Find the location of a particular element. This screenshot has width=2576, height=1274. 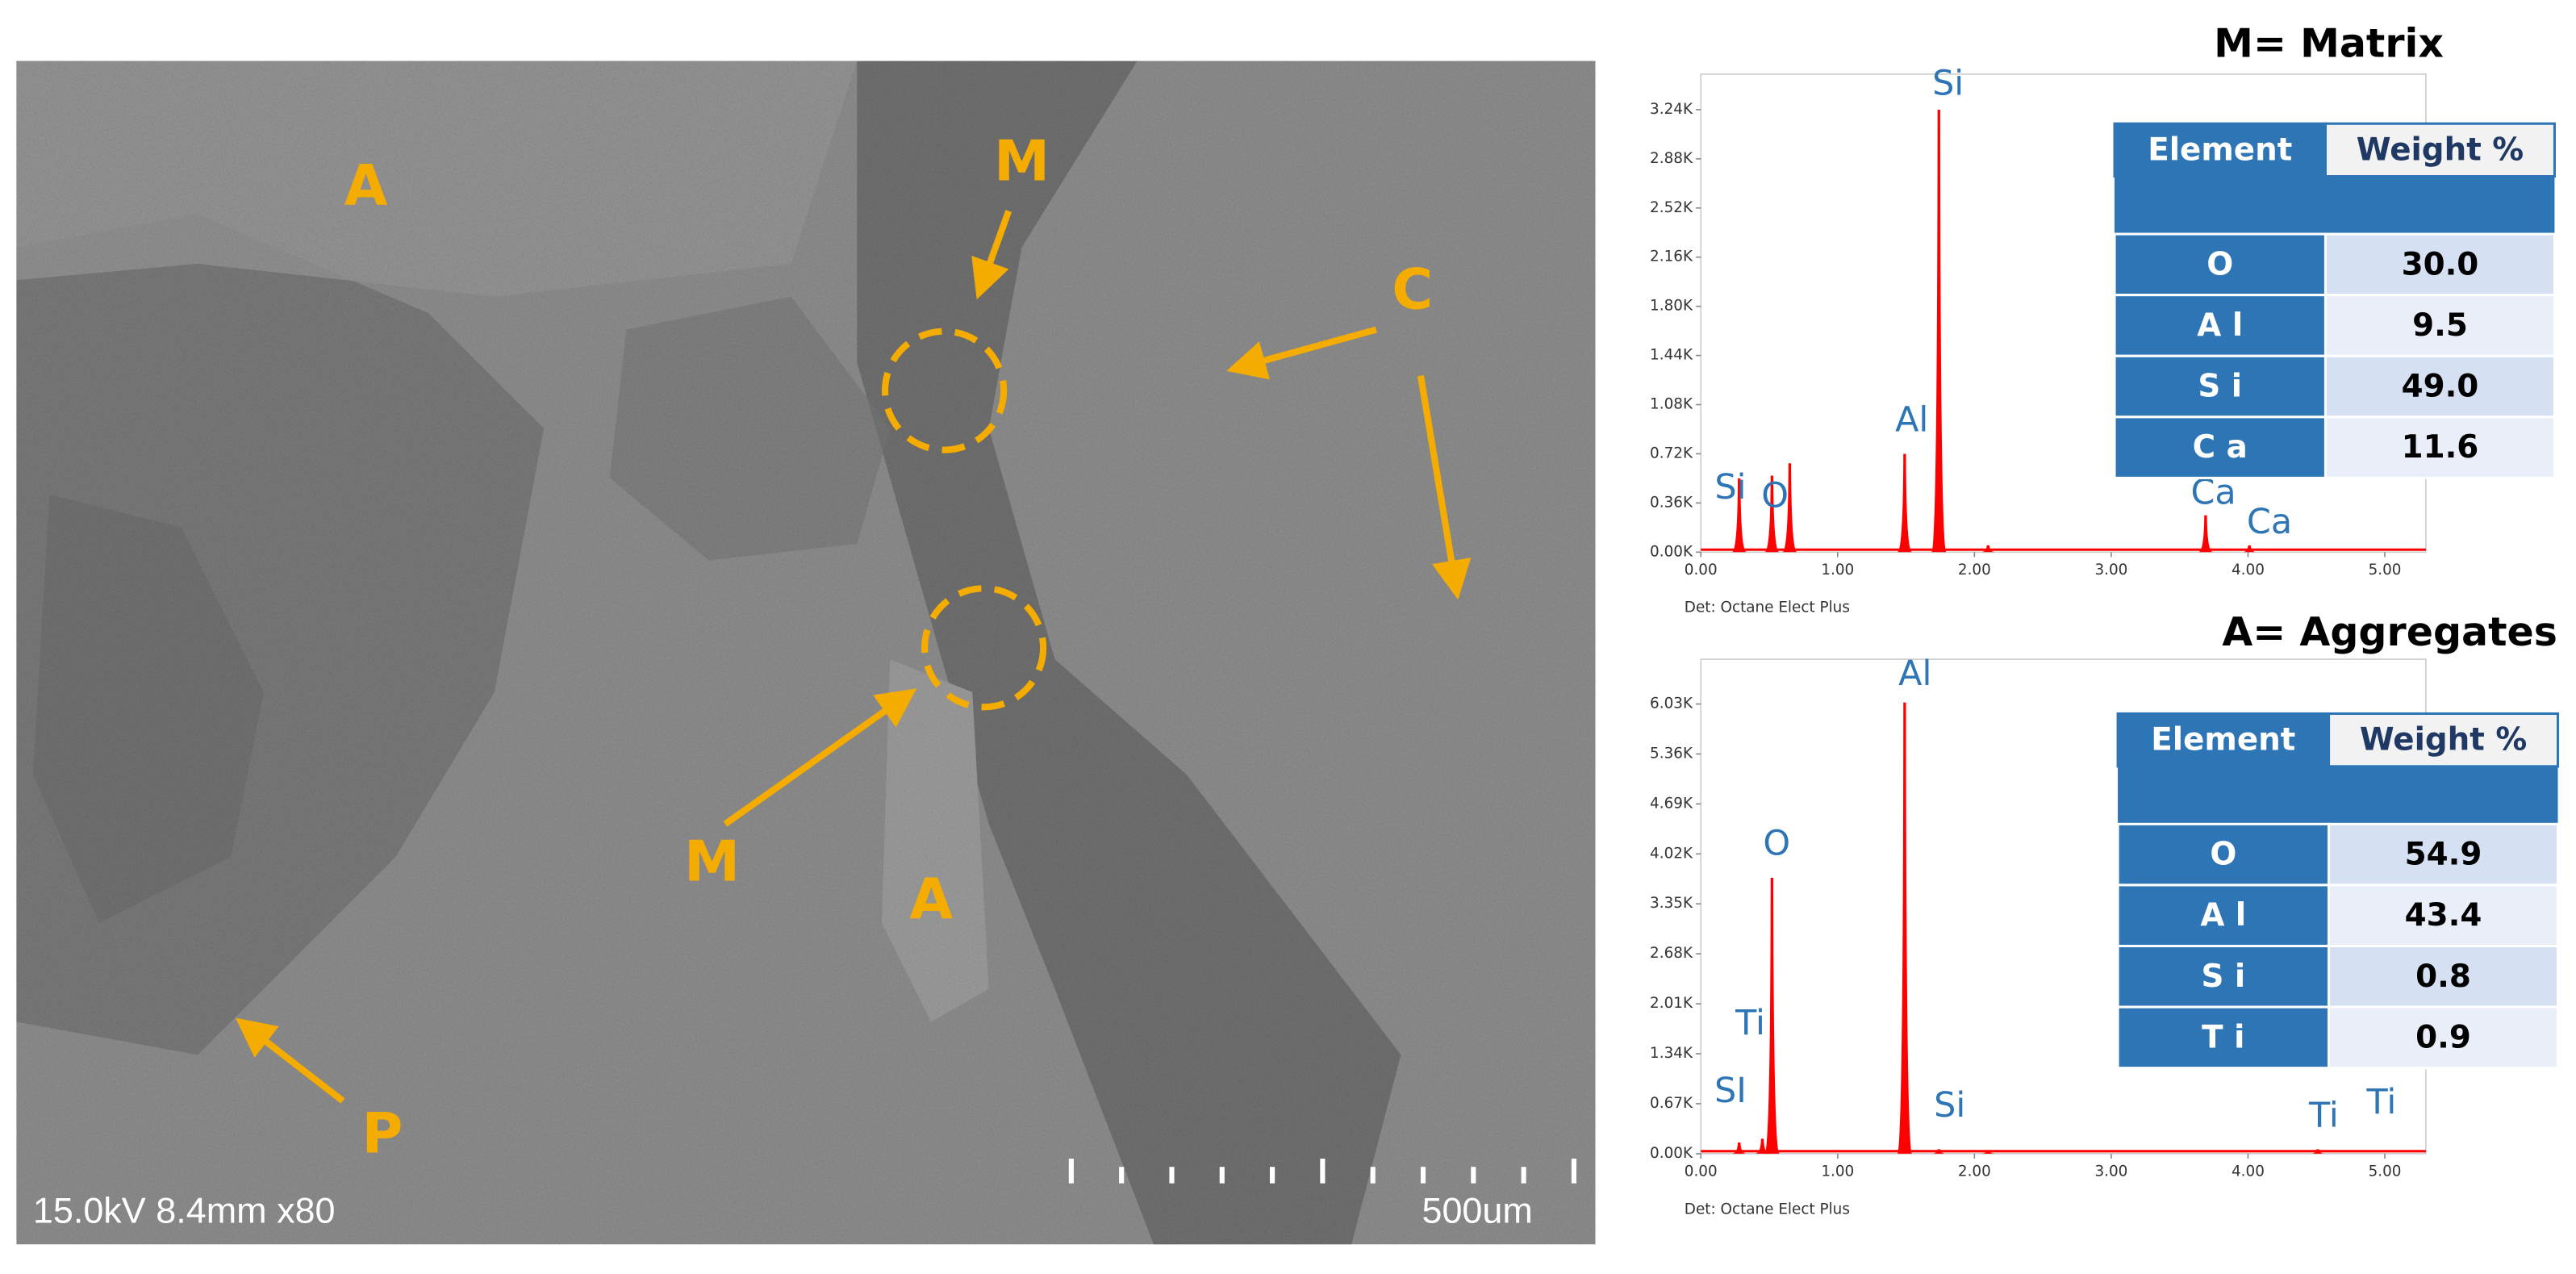

element-name: T i is located at coordinates (2223, 1037).